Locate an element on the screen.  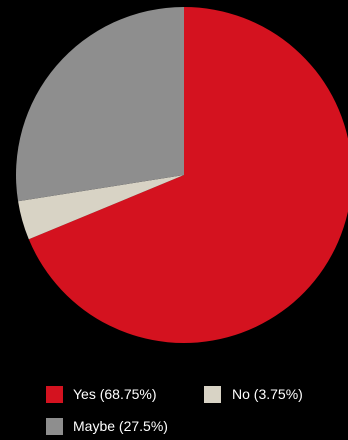
legend-swatch-maybe is located at coordinates (54, 426).